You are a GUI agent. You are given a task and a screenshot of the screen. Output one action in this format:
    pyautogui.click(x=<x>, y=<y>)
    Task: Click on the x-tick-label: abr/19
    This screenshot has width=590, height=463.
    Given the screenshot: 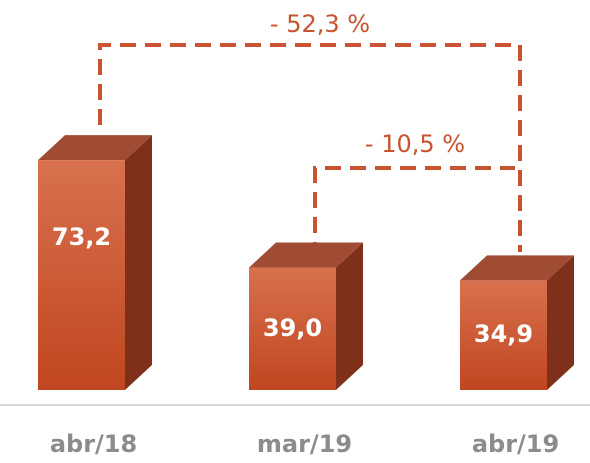 What is the action you would take?
    pyautogui.click(x=515, y=444)
    